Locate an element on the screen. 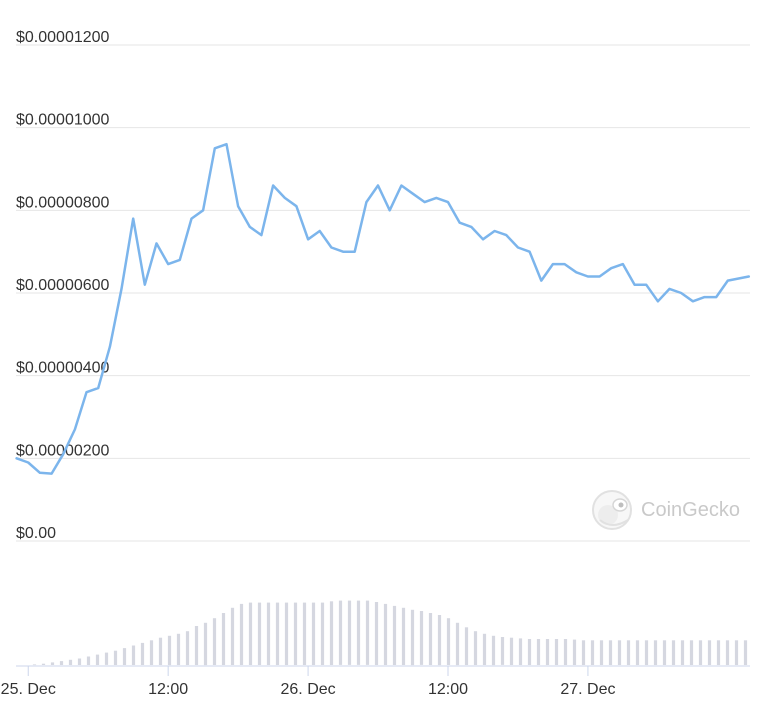  y-tick-label: $0.00001200 is located at coordinates (63, 37).